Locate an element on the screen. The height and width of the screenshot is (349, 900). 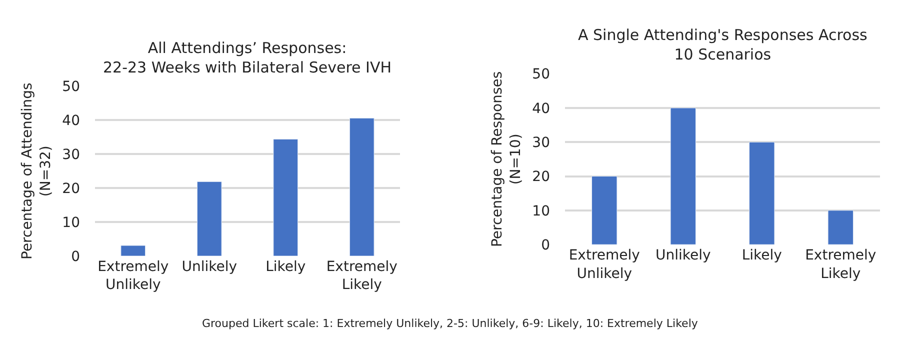
y-axis-title: Percentage of Responses (N=10) is located at coordinates (507, 159).